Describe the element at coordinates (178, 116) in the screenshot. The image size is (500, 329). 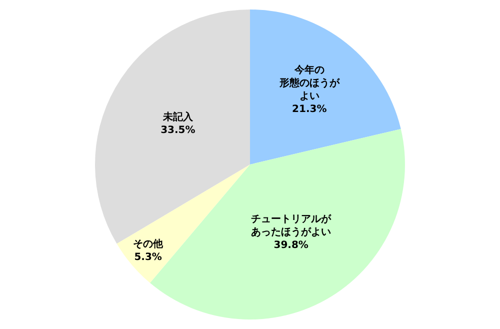
I see `slice-label: 未記入` at that location.